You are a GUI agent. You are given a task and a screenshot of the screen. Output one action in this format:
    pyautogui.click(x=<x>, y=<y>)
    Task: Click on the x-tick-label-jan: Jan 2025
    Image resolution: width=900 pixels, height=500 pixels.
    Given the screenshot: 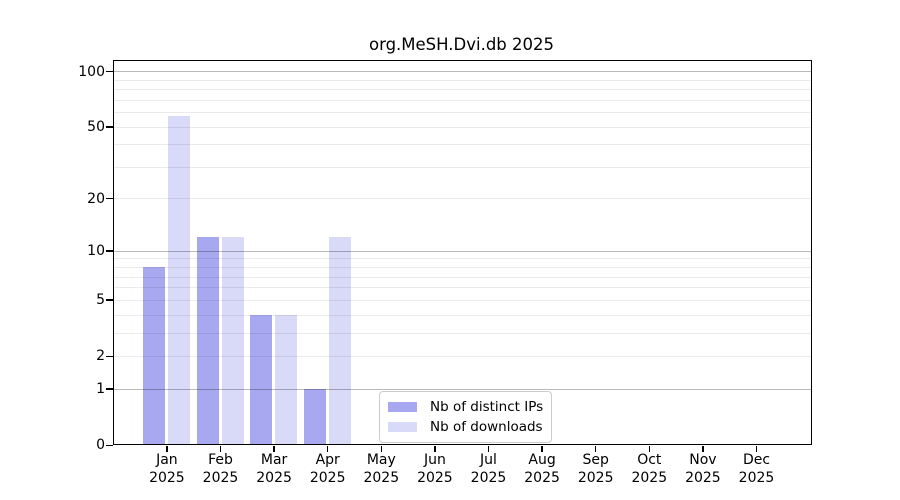 What is the action you would take?
    pyautogui.click(x=167, y=469)
    